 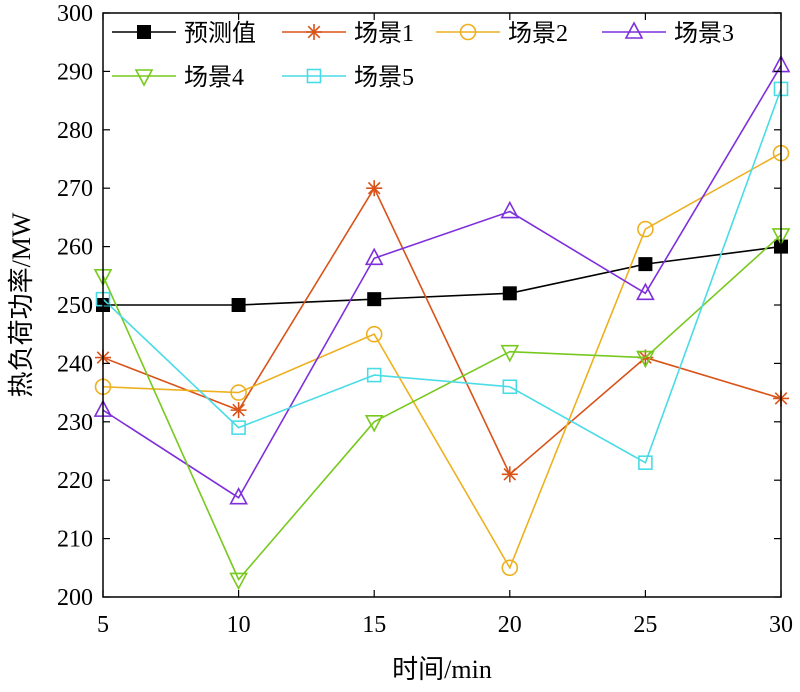 What do you see at coordinates (75, 423) in the screenshot?
I see `y-tick-label: 230` at bounding box center [75, 423].